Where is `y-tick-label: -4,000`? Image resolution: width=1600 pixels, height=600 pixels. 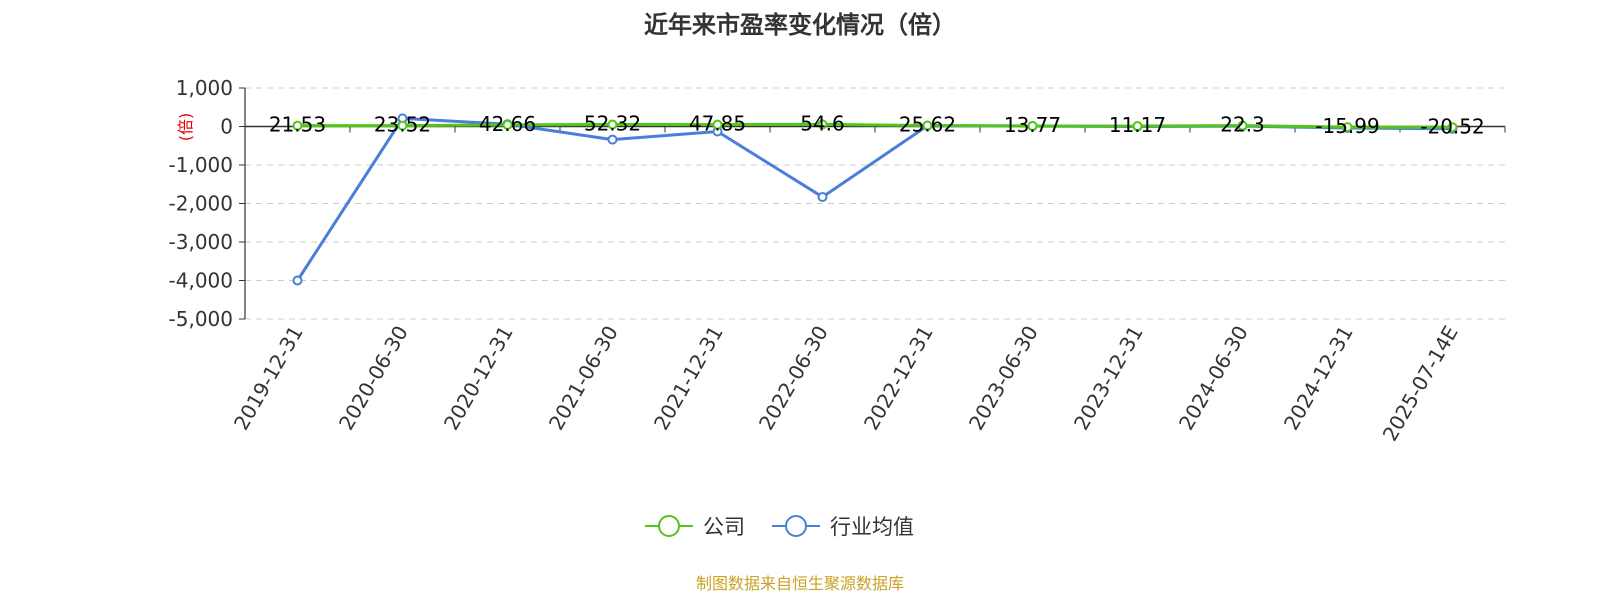
y-tick-label: -4,000 is located at coordinates (201, 281).